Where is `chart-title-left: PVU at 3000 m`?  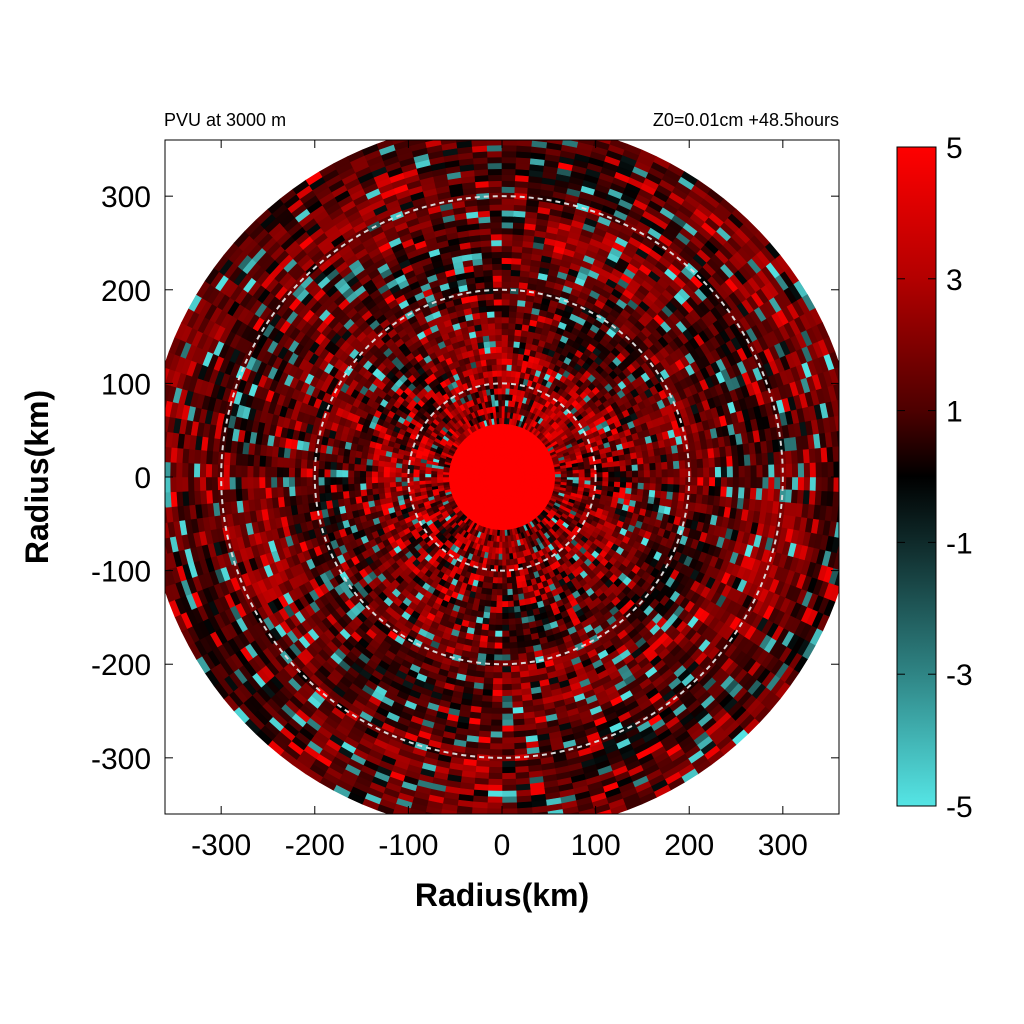
chart-title-left: PVU at 3000 m is located at coordinates (225, 120).